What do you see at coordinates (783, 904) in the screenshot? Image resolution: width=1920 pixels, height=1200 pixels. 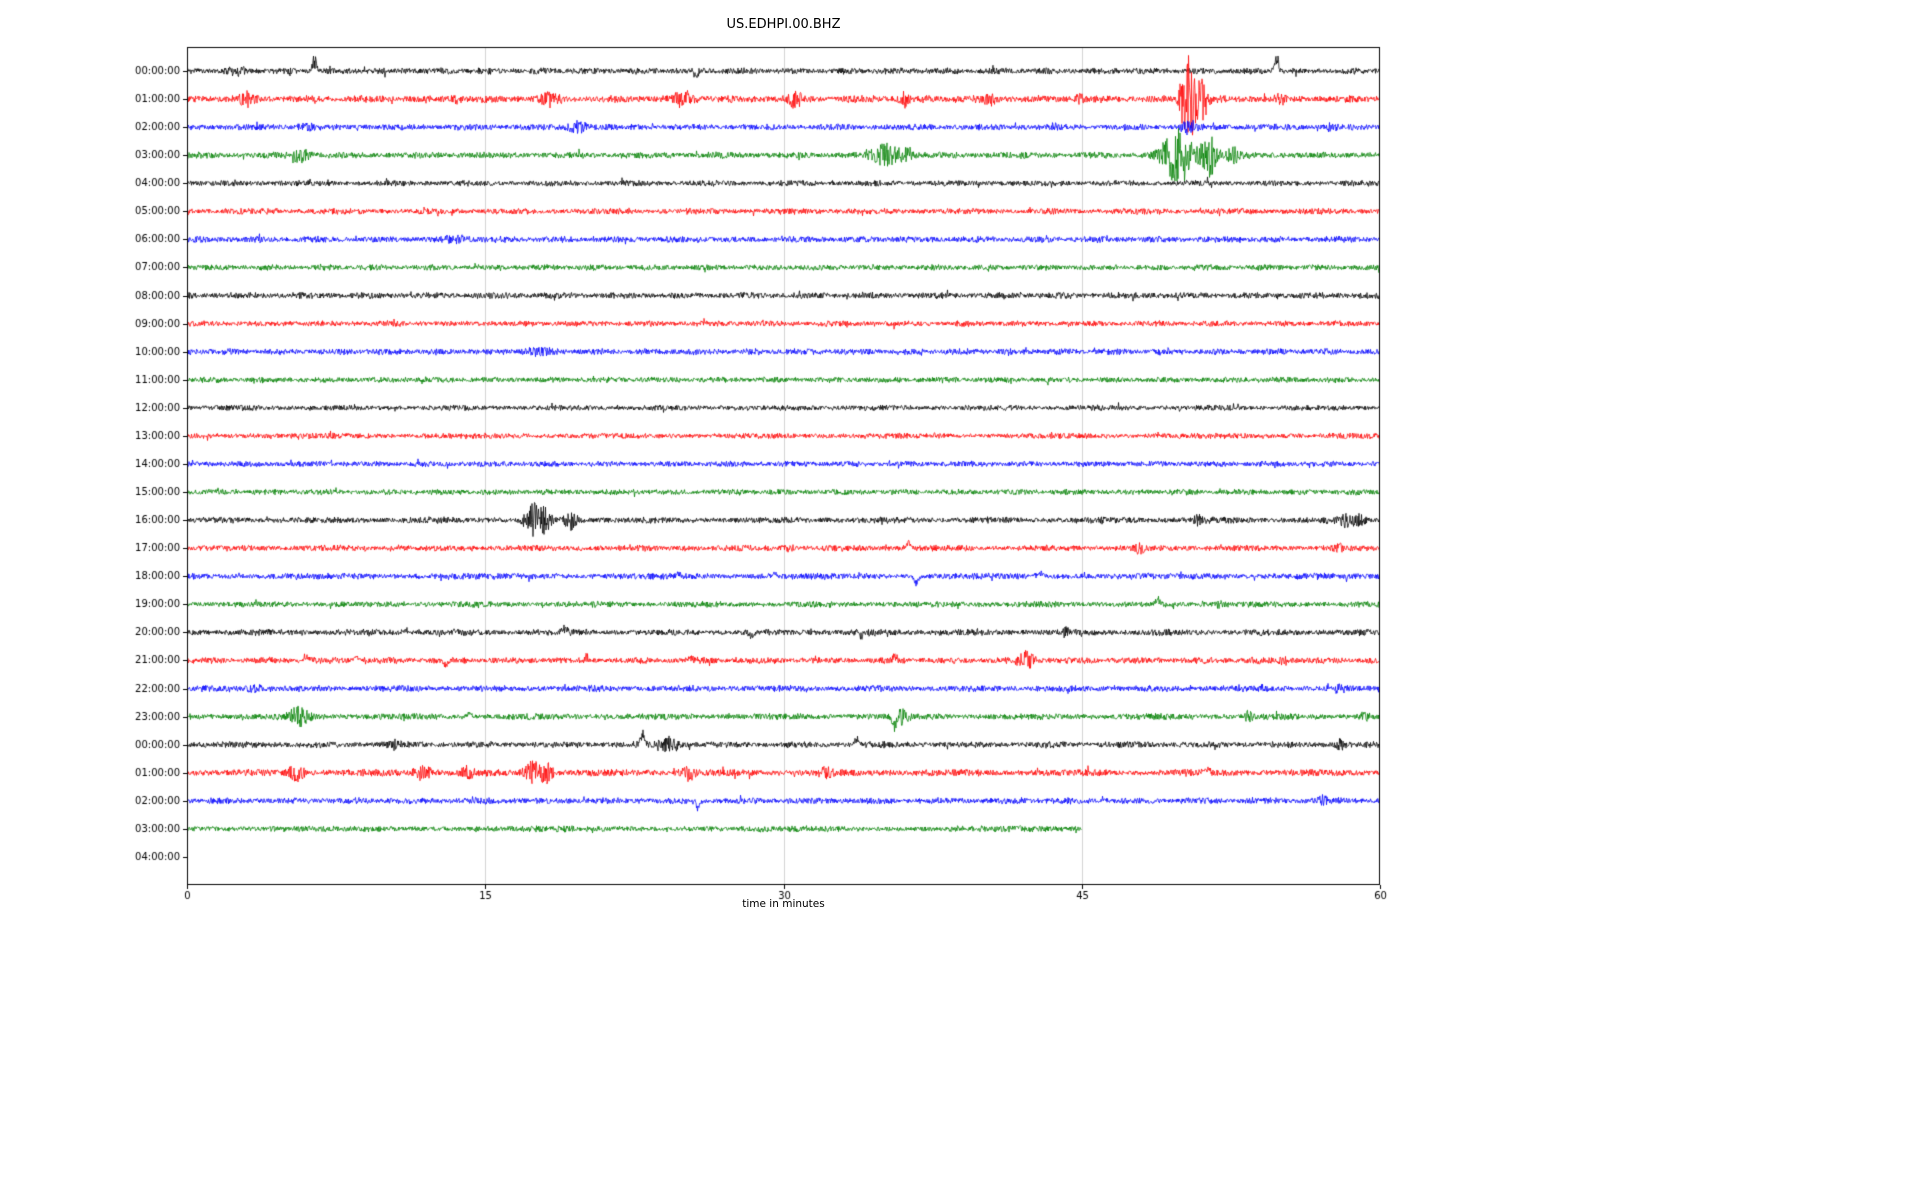 I see `x-axis-label: time in minutes` at bounding box center [783, 904].